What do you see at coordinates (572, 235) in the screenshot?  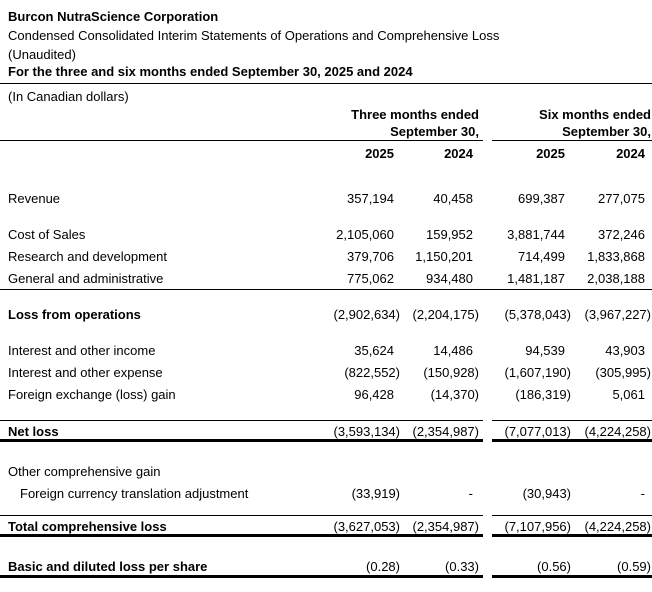 I see `six-month-group: 3,881,744 372,246` at bounding box center [572, 235].